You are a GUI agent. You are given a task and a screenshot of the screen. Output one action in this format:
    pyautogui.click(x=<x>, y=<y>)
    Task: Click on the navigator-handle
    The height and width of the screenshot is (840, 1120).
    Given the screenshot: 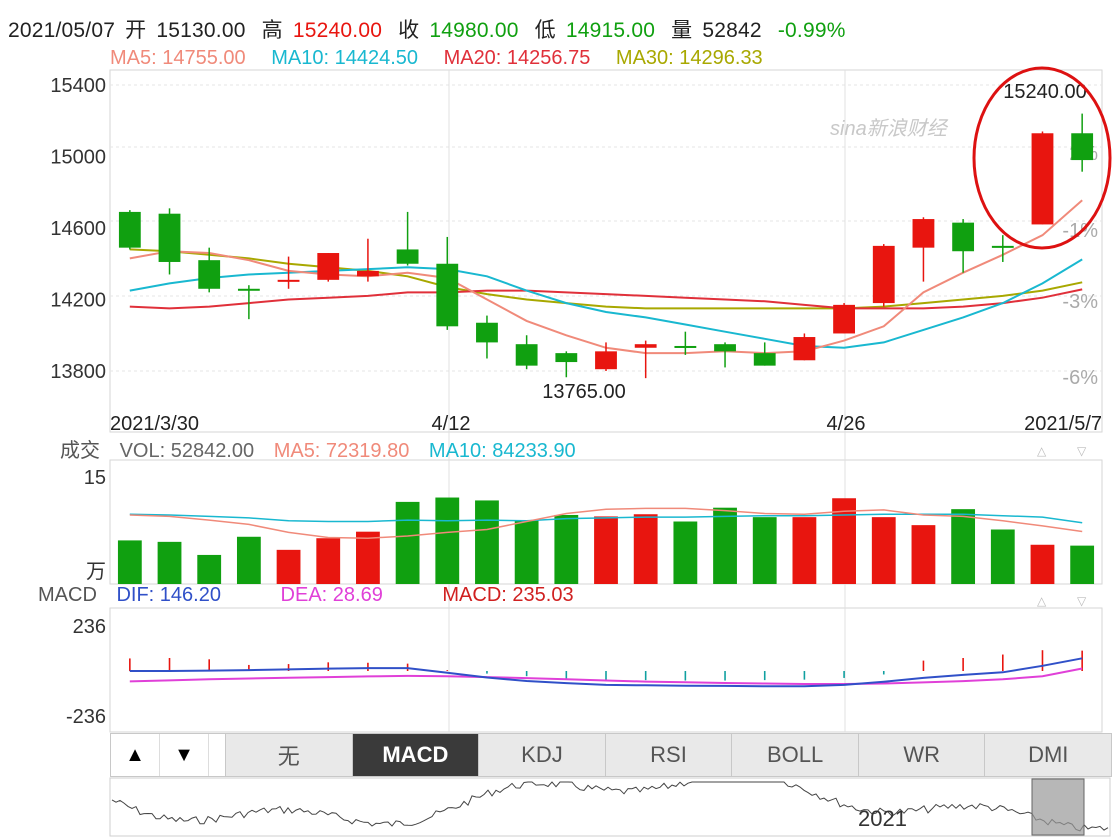 What is the action you would take?
    pyautogui.click(x=1058, y=807)
    